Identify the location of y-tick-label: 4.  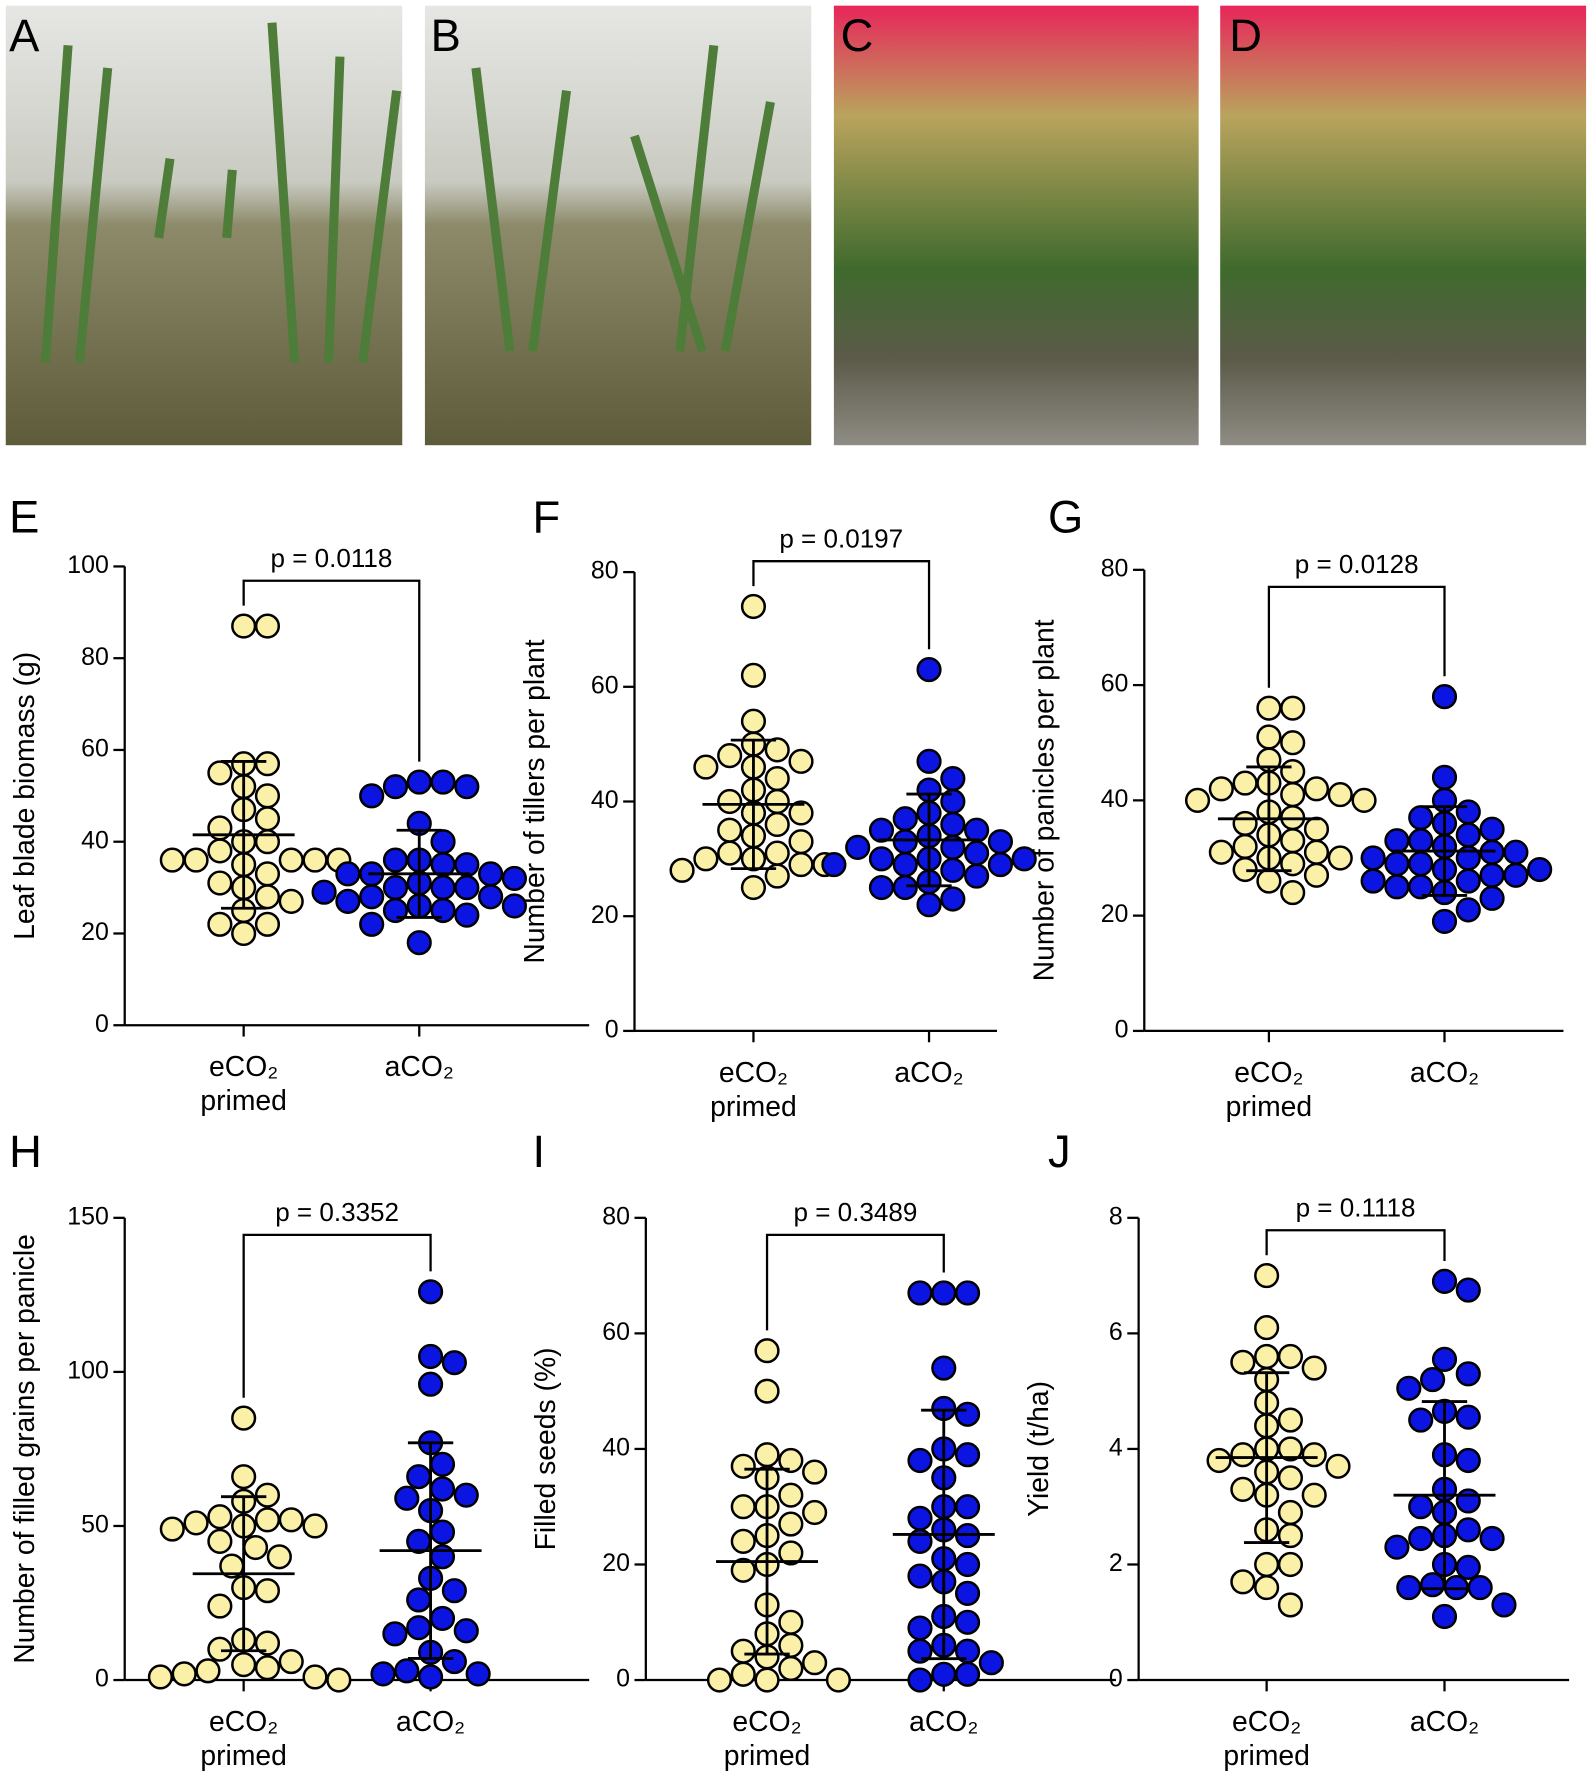
(1116, 1448).